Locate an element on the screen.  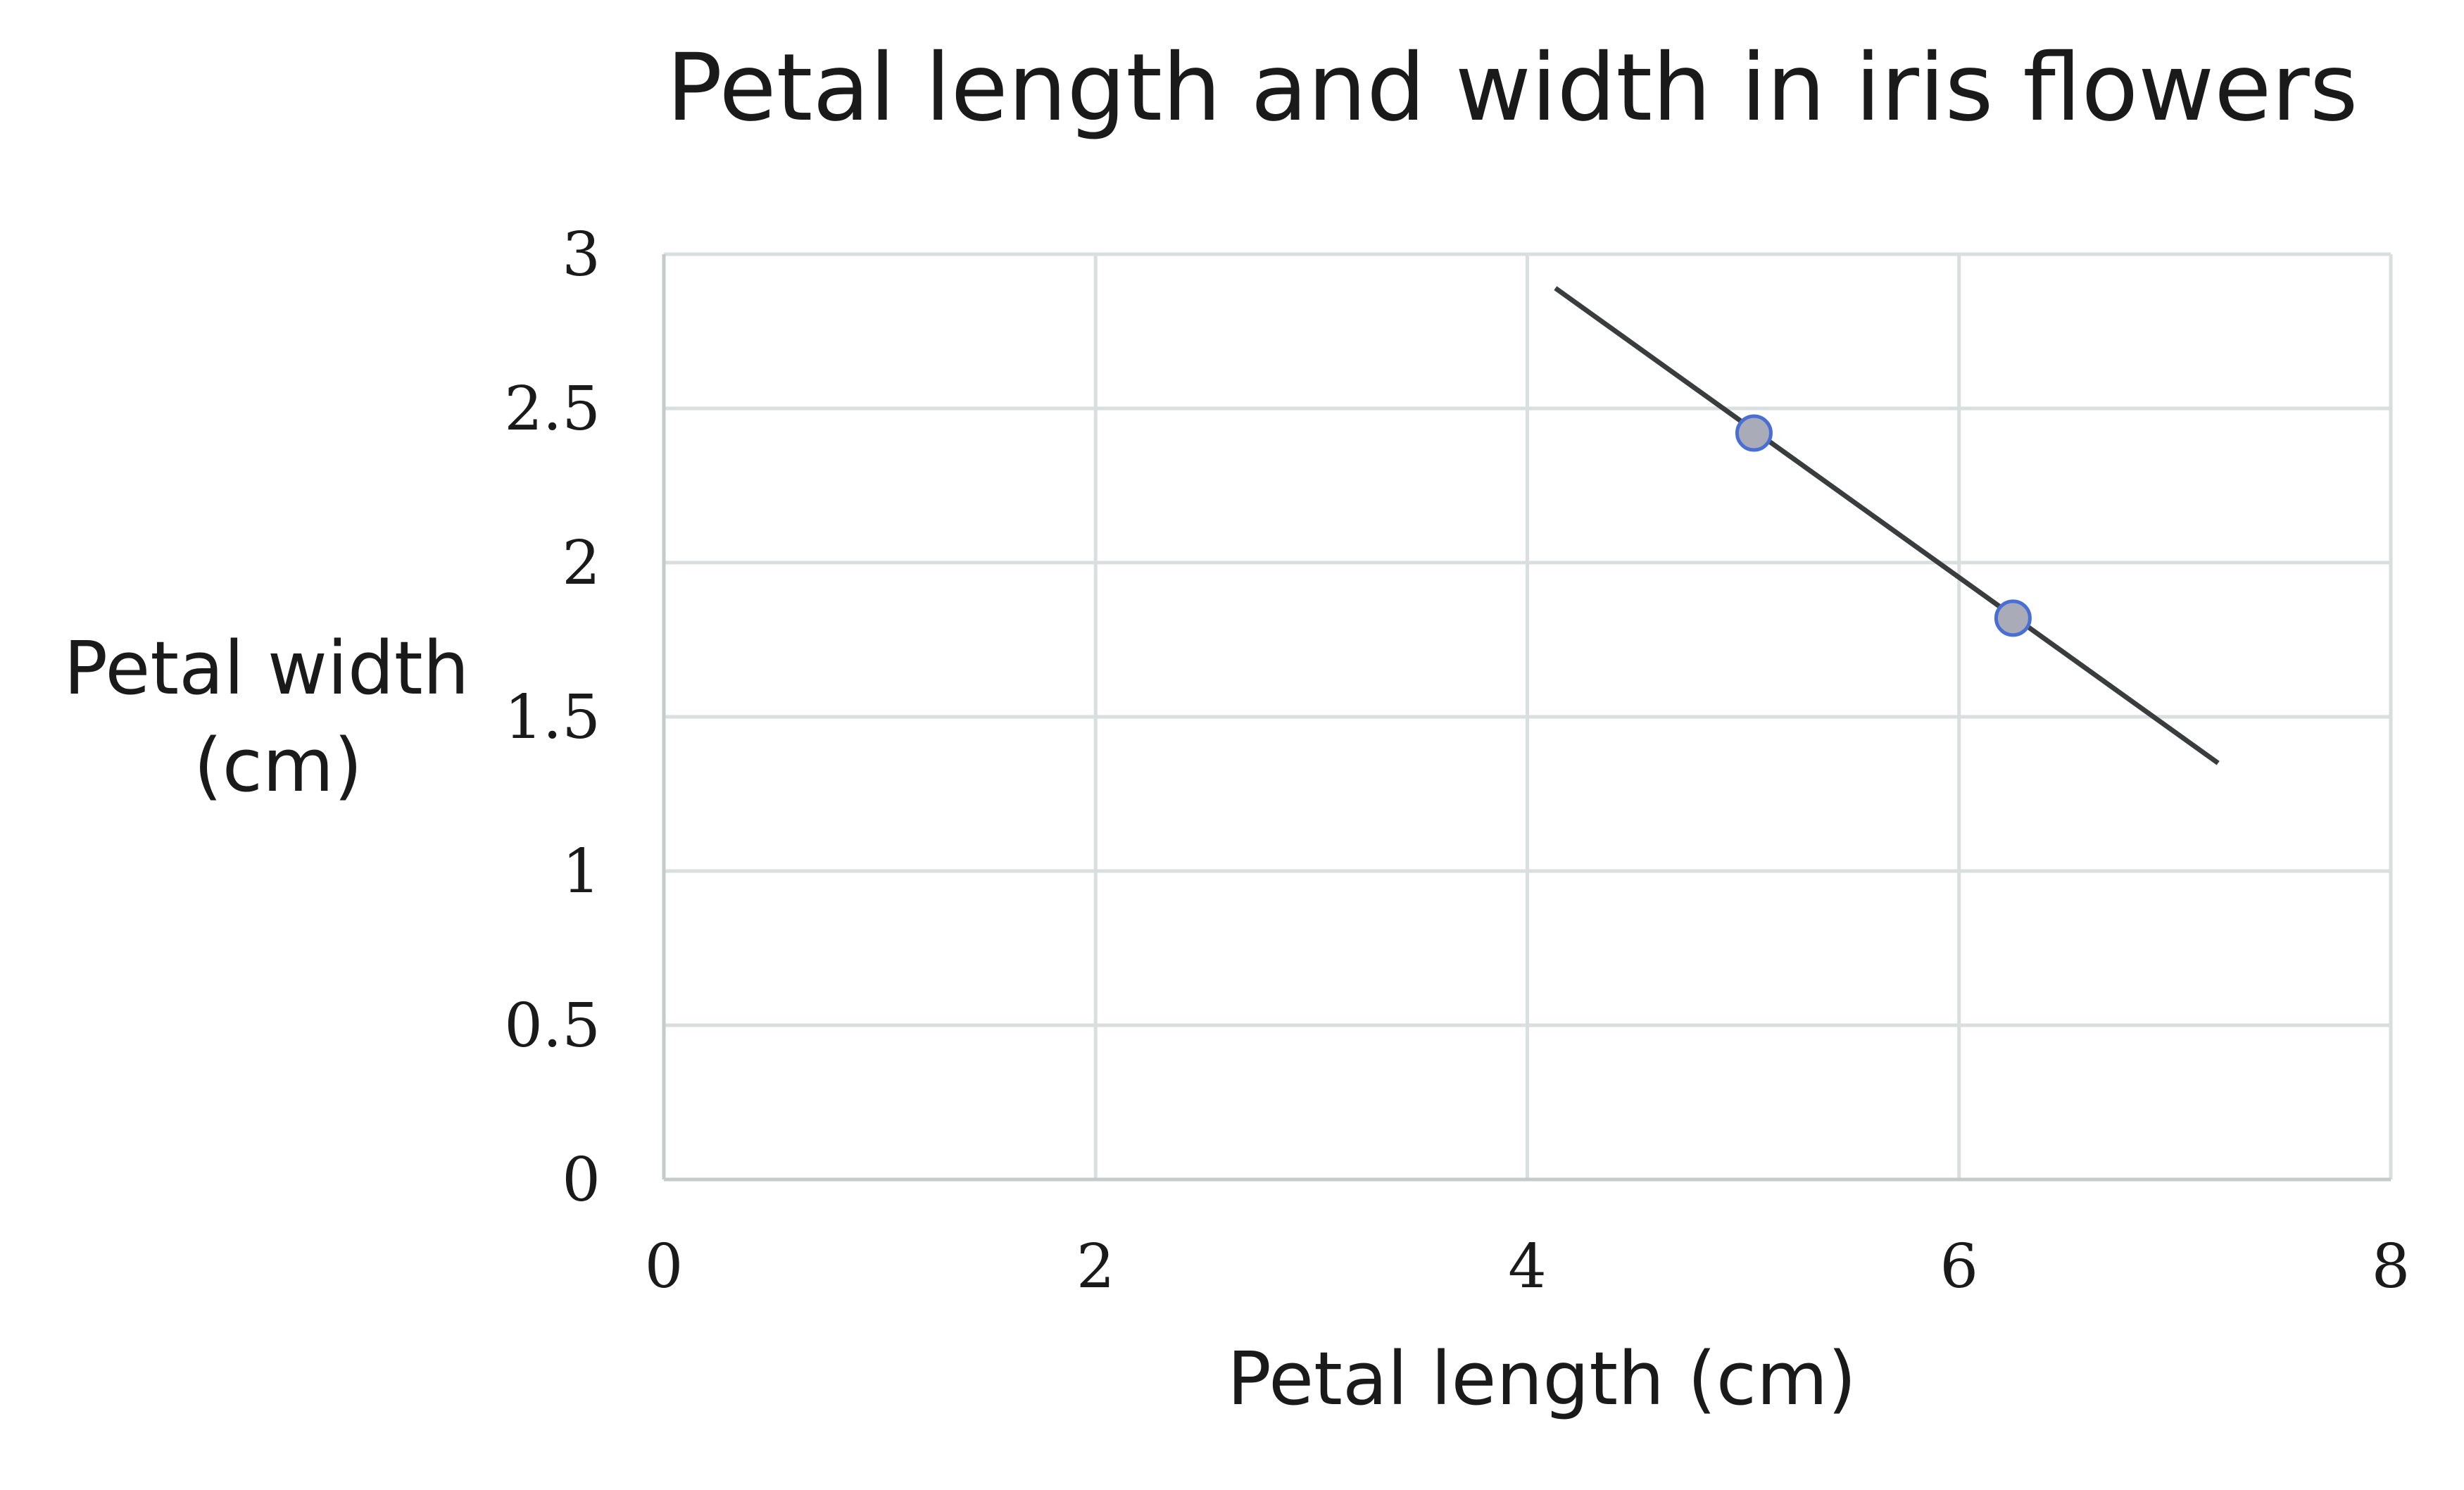
x-axis-ticks: 0 2 4 6 8 is located at coordinates (1527, 1267).